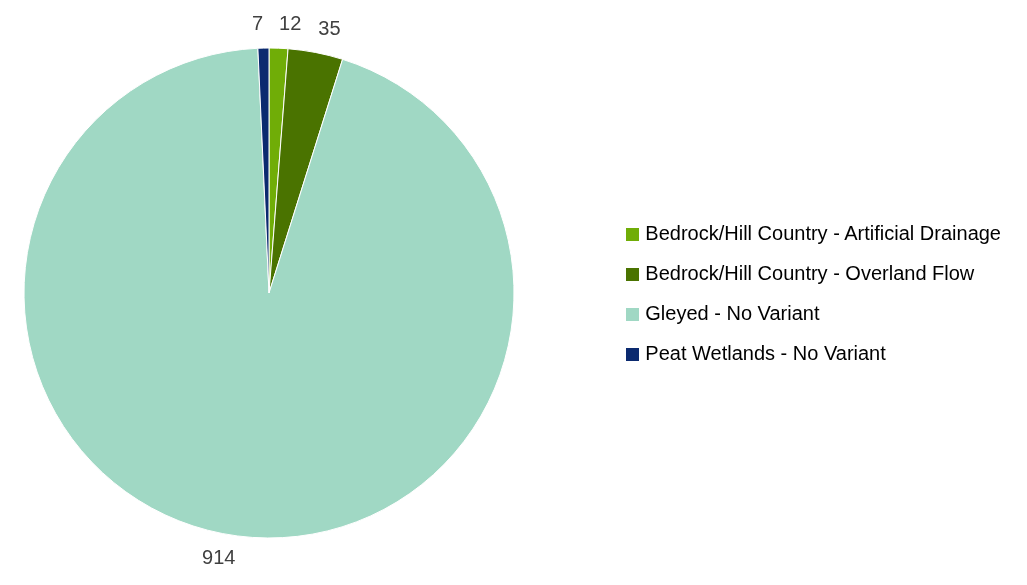 Image resolution: width=1027 pixels, height=585 pixels. What do you see at coordinates (732, 312) in the screenshot?
I see `legend-label: Gleyed - No Variant` at bounding box center [732, 312].